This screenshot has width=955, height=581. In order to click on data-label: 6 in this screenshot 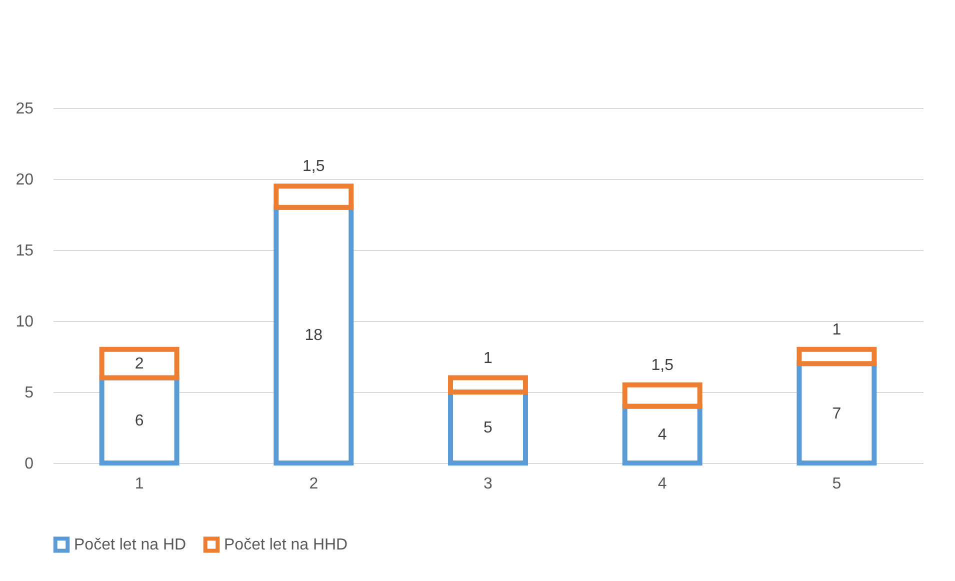, I will do `click(139, 421)`.